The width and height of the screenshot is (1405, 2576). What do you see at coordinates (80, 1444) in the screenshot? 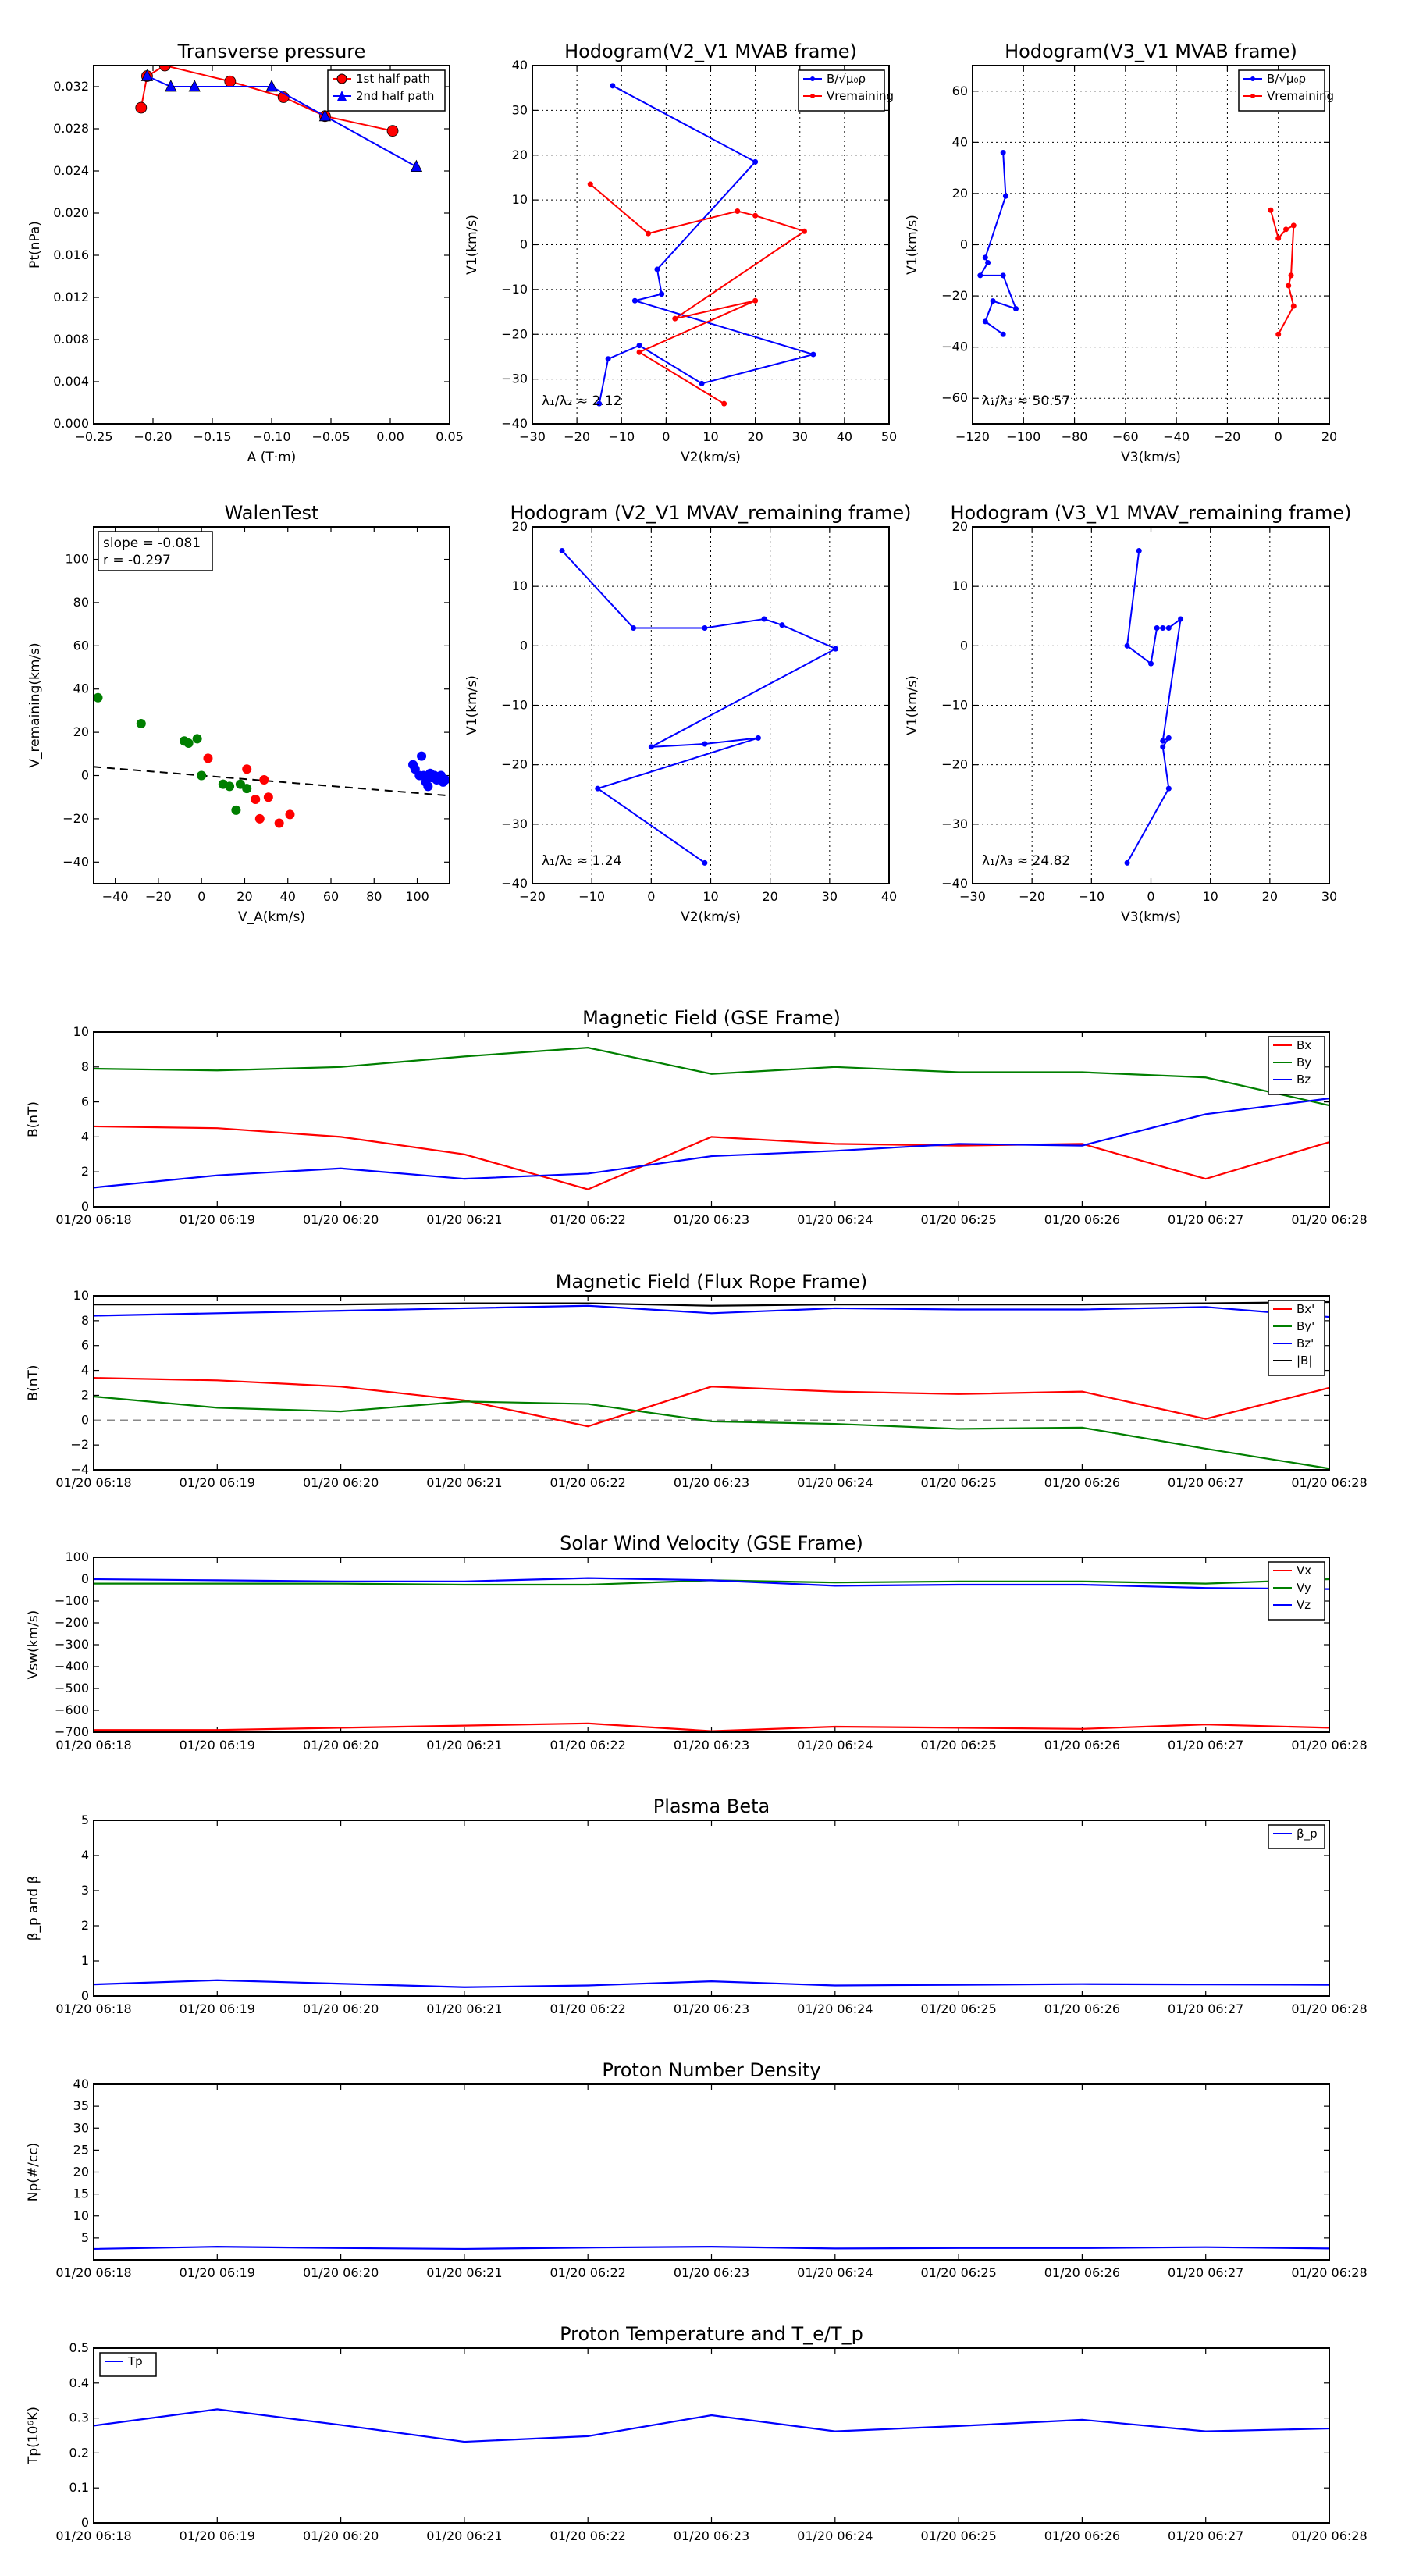
I see `y-tick-label: −2` at bounding box center [80, 1444].